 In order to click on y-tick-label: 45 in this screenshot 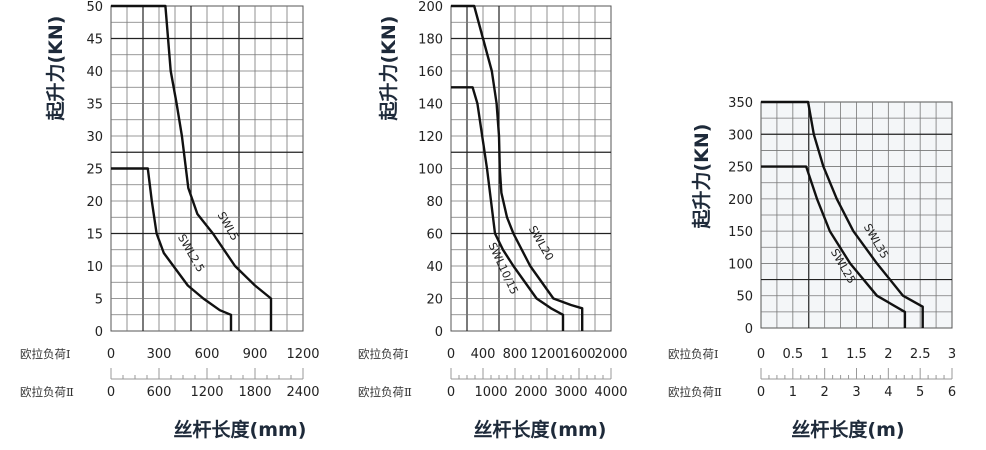, I will do `click(94, 40)`.